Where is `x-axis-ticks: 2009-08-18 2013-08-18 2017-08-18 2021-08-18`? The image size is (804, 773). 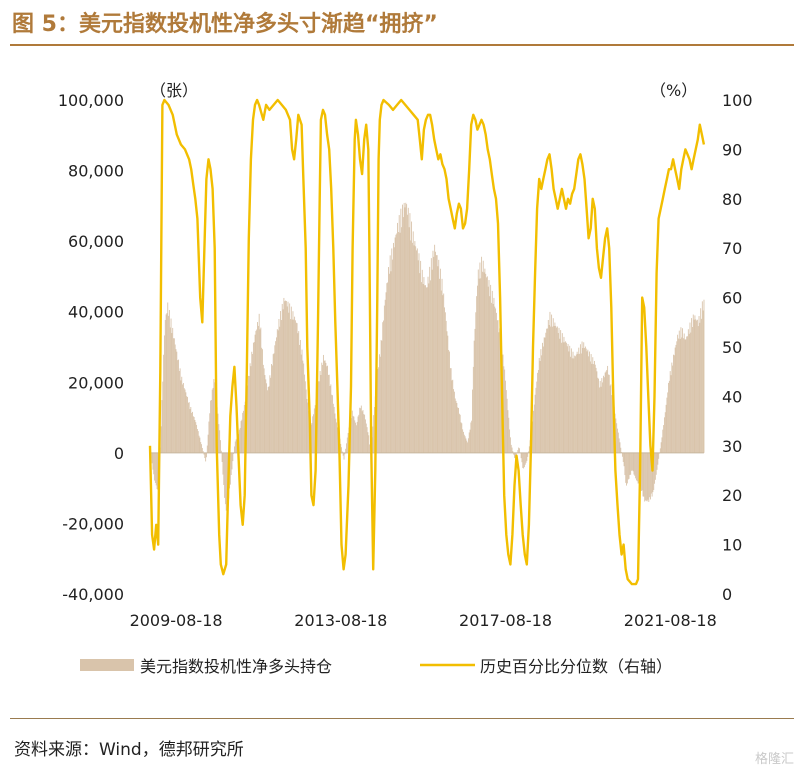 x-axis-ticks: 2009-08-18 2013-08-18 2017-08-18 2021-08-18 is located at coordinates (423, 620).